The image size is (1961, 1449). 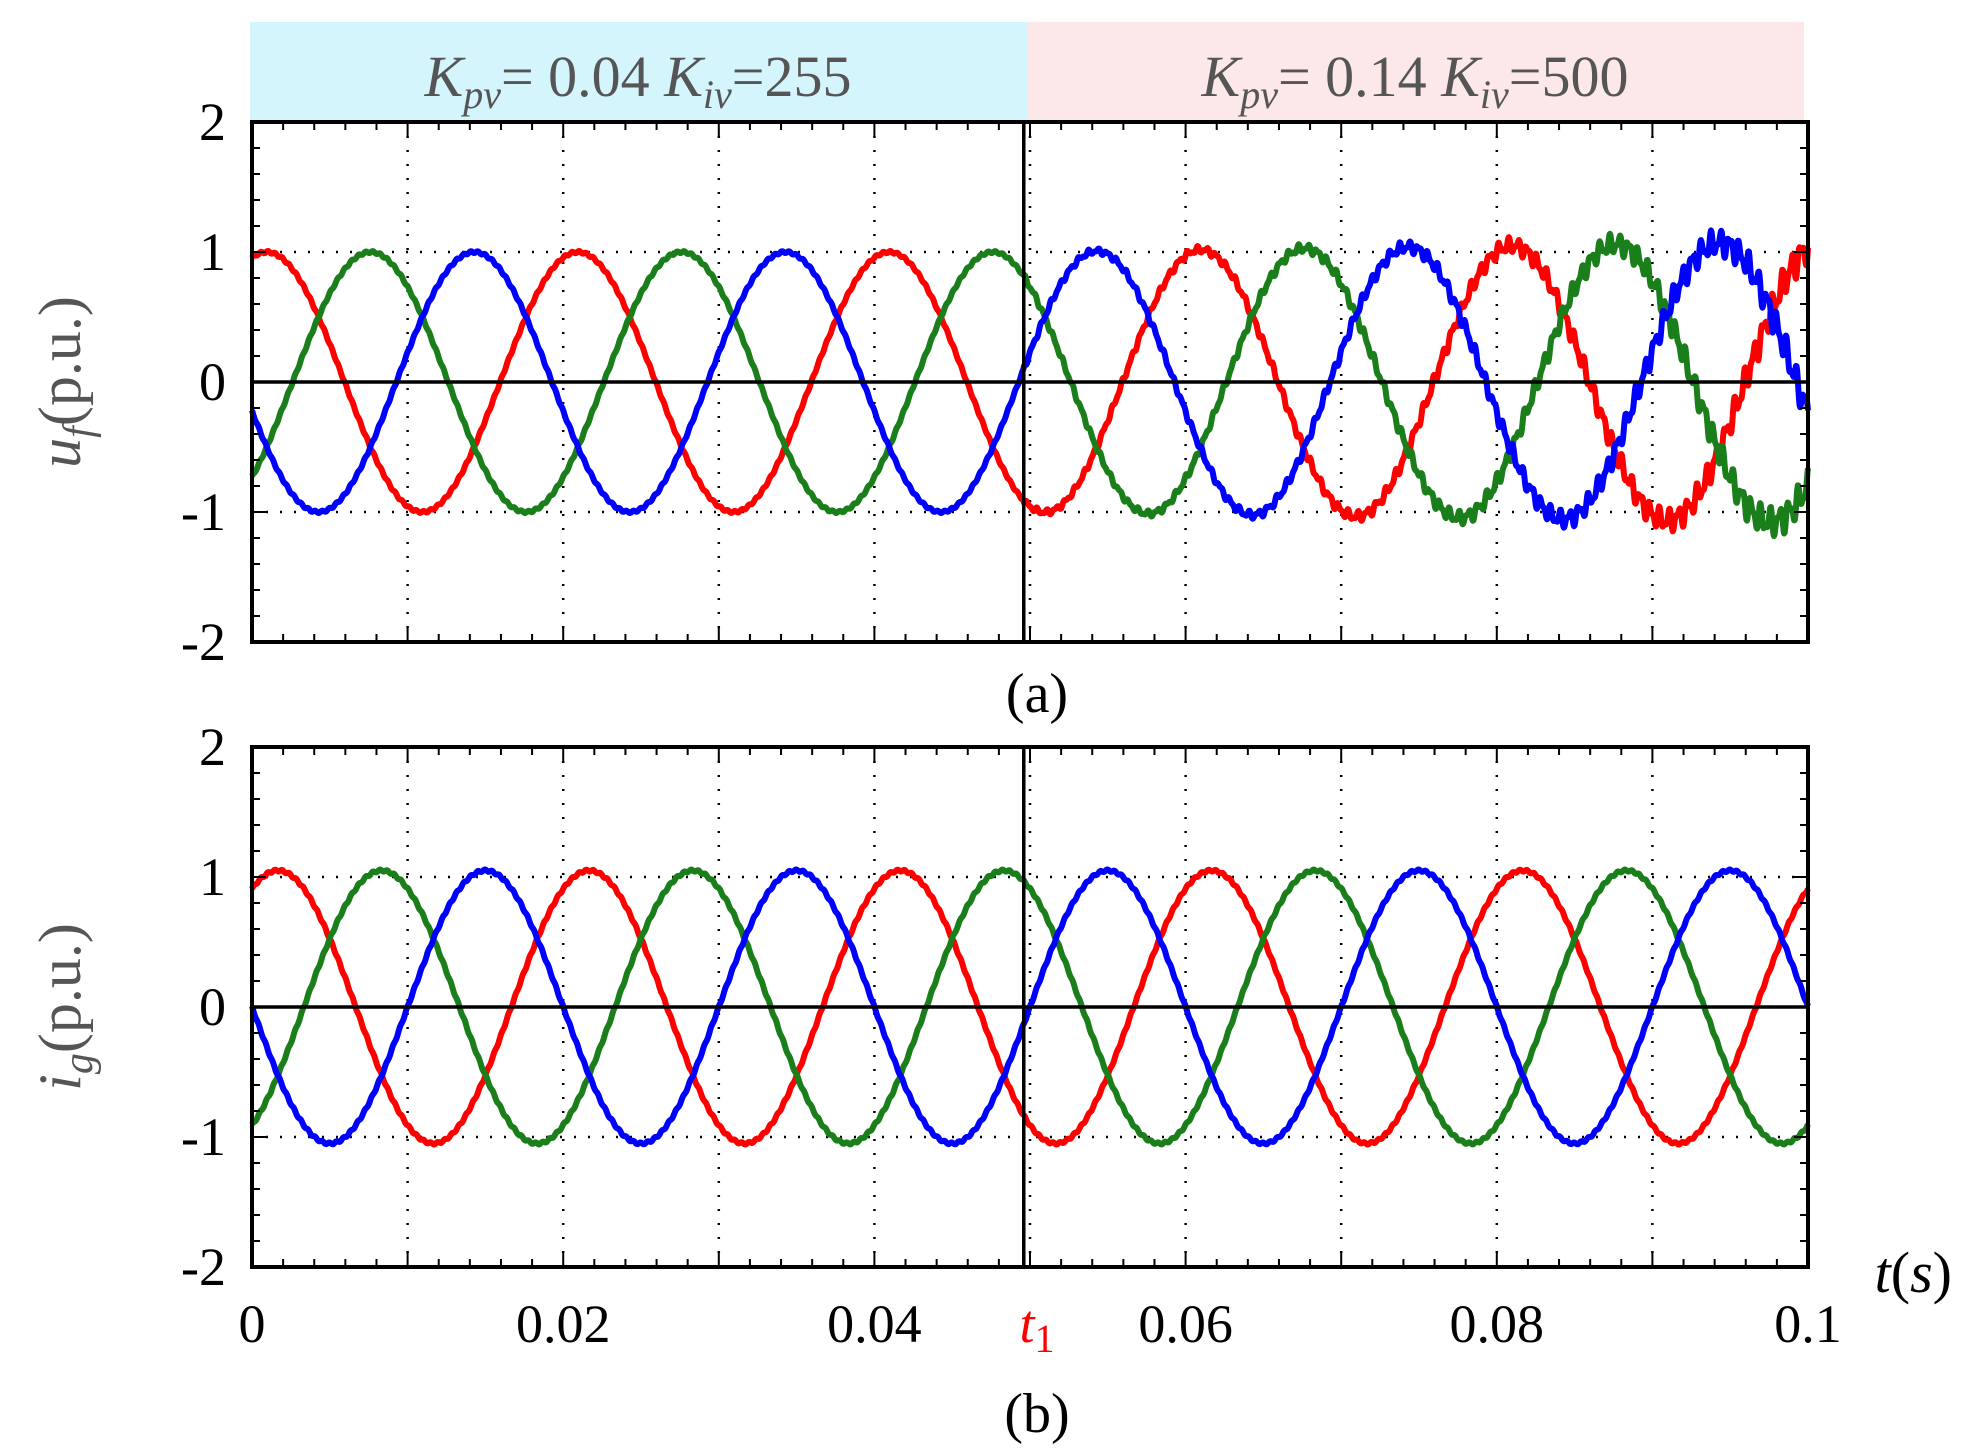 I want to click on y-axis-label-b: ig(p.u.), so click(x=64, y=1007).